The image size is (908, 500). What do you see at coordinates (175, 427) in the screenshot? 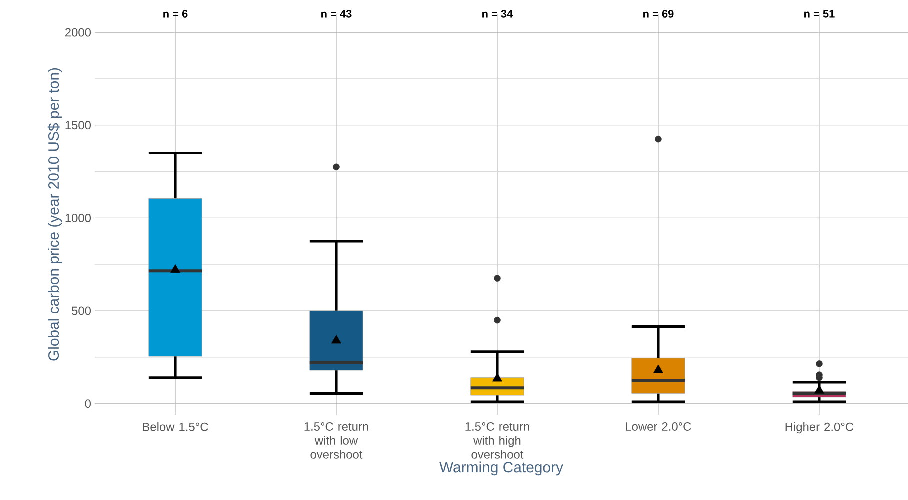
I see `x-tick-label: Below 1.5°C` at bounding box center [175, 427].